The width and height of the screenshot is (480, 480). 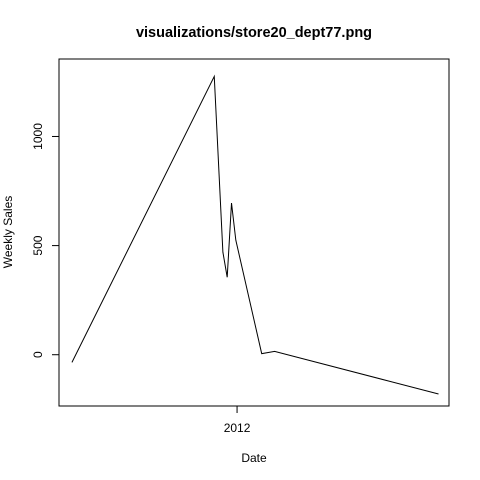 What do you see at coordinates (237, 420) in the screenshot?
I see `x-axis: 2012` at bounding box center [237, 420].